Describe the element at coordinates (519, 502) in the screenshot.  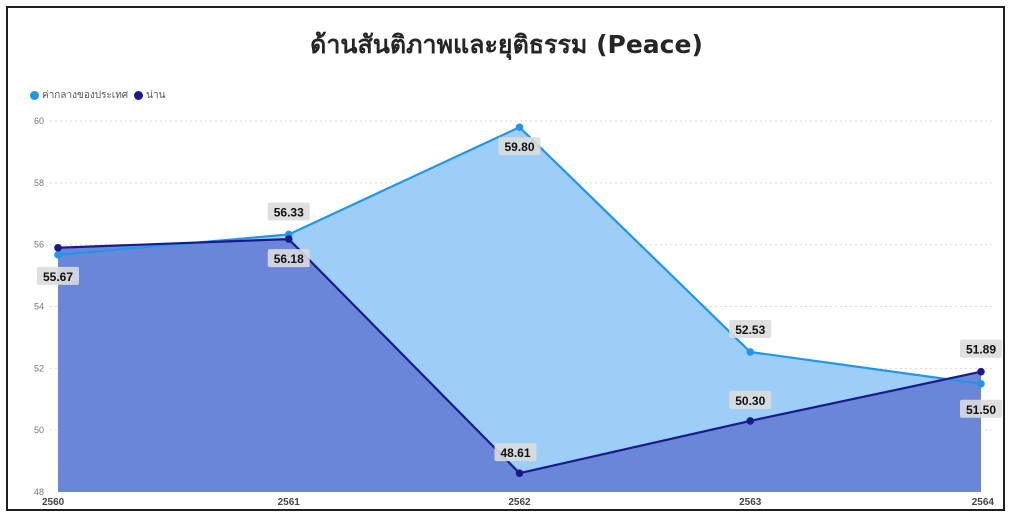
I see `x-tick-label: 2562` at that location.